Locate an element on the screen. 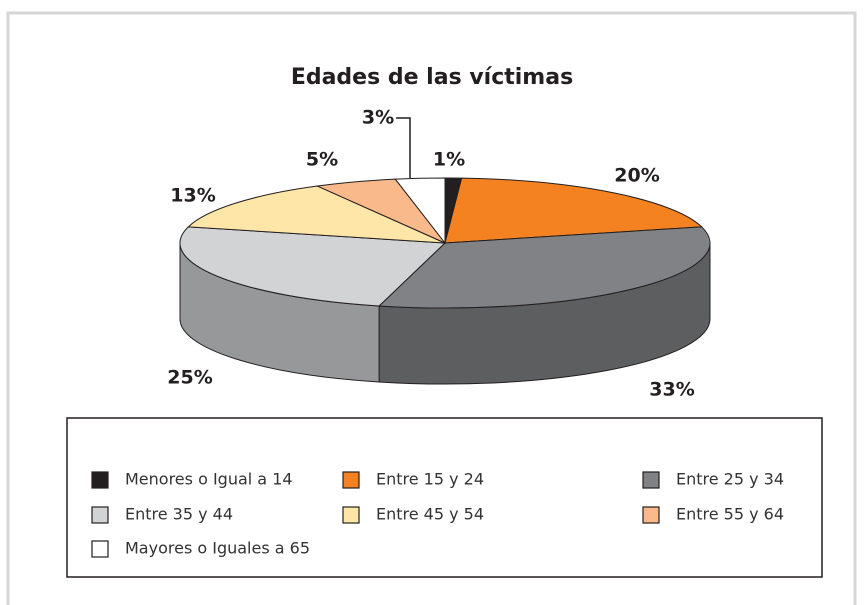 The width and height of the screenshot is (865, 605). value-label: 33% is located at coordinates (671, 390).